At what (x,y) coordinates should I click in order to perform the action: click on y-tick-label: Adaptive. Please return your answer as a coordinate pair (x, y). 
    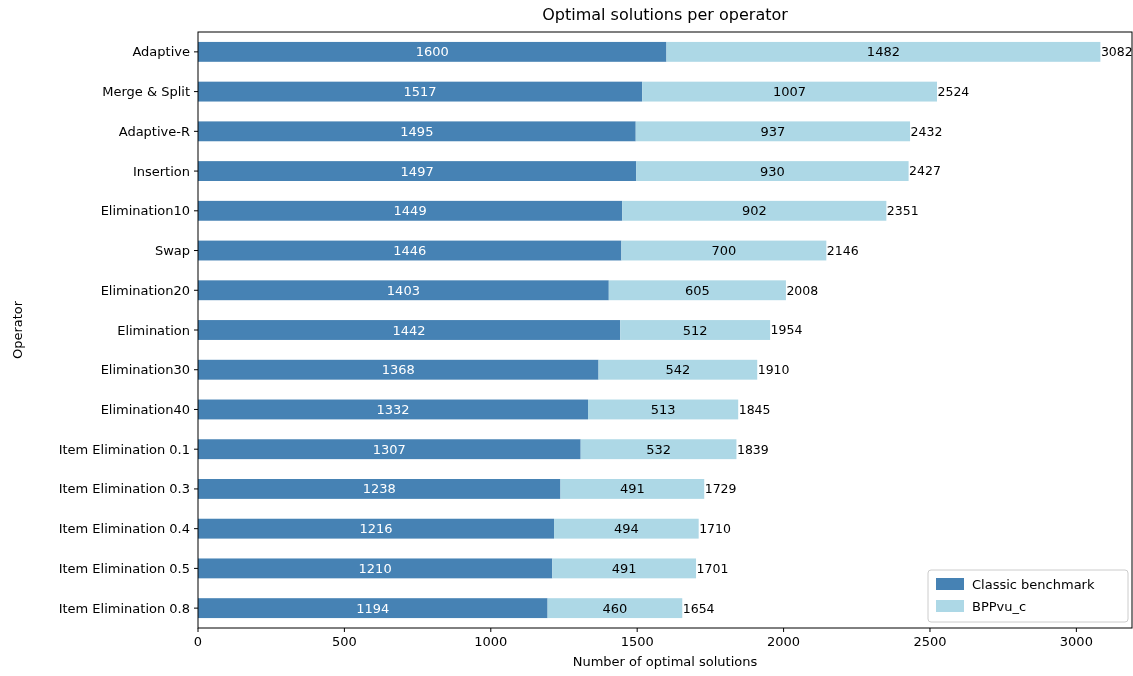
    Looking at the image, I should click on (161, 52).